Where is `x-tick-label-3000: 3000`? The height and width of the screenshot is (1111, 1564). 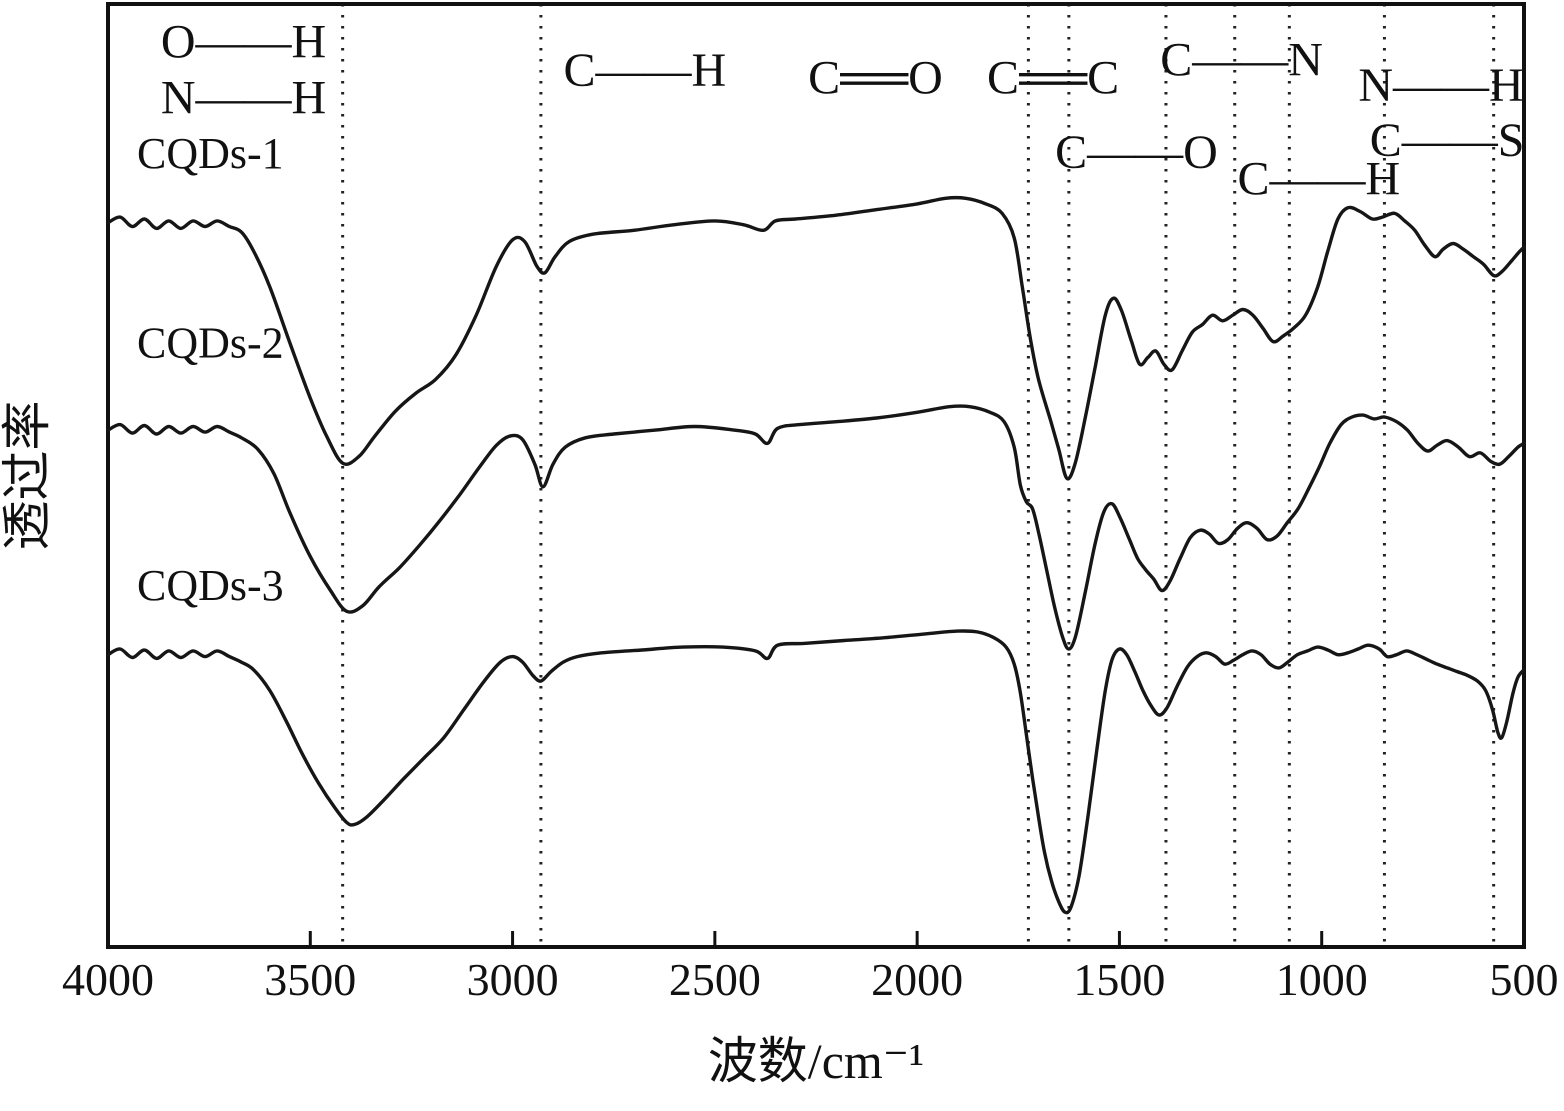 x-tick-label-3000: 3000 is located at coordinates (513, 979).